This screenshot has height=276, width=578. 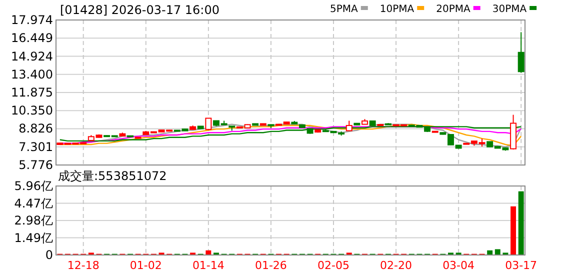 I want to click on x-tick-label: 03-04, so click(x=458, y=265).